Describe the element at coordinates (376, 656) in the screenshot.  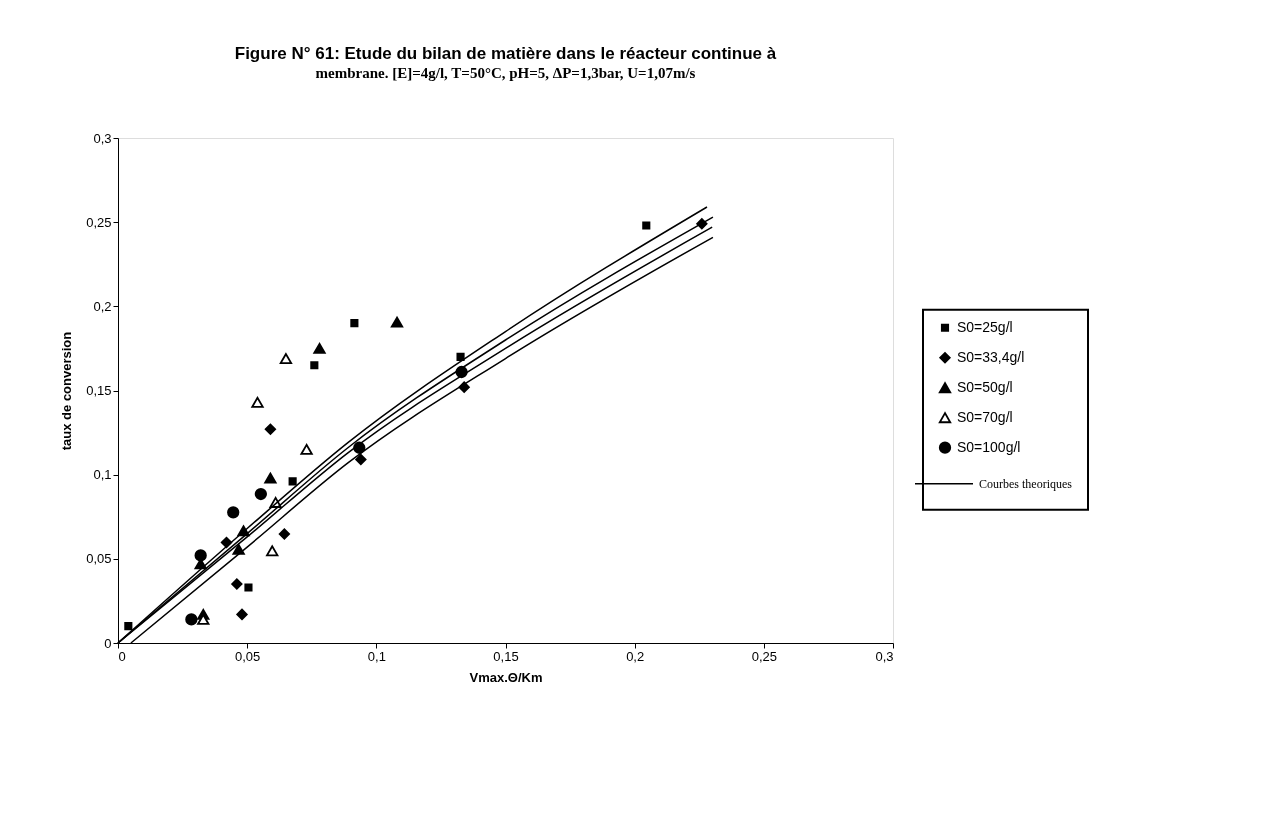
I see `x-tick-label: 0,1` at that location.